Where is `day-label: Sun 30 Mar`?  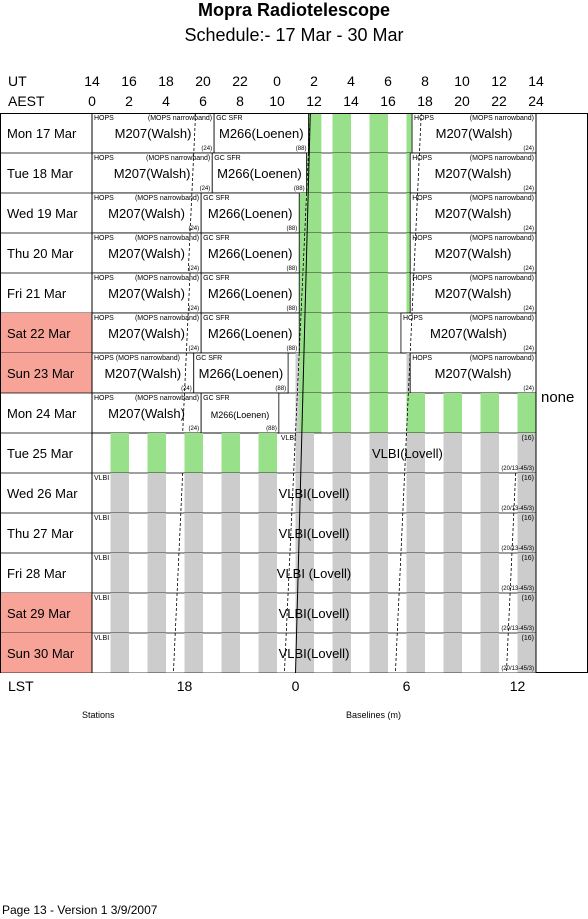 day-label: Sun 30 Mar is located at coordinates (41, 653).